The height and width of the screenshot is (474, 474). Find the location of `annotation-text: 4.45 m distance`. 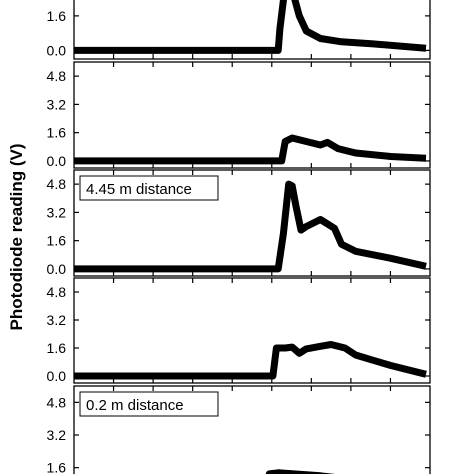

annotation-text: 4.45 m distance is located at coordinates (139, 189).